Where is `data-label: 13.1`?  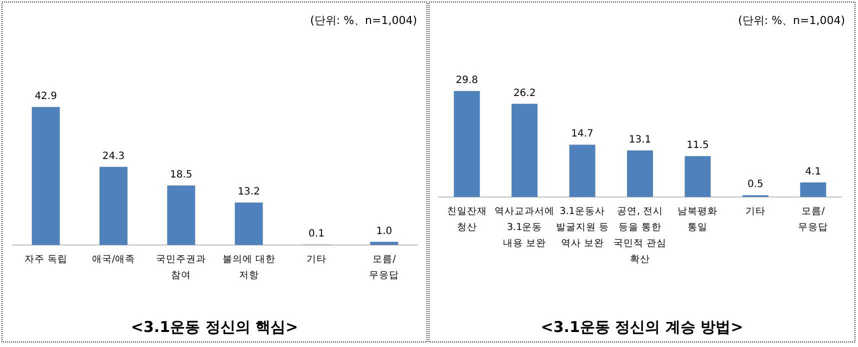 data-label: 13.1 is located at coordinates (640, 140).